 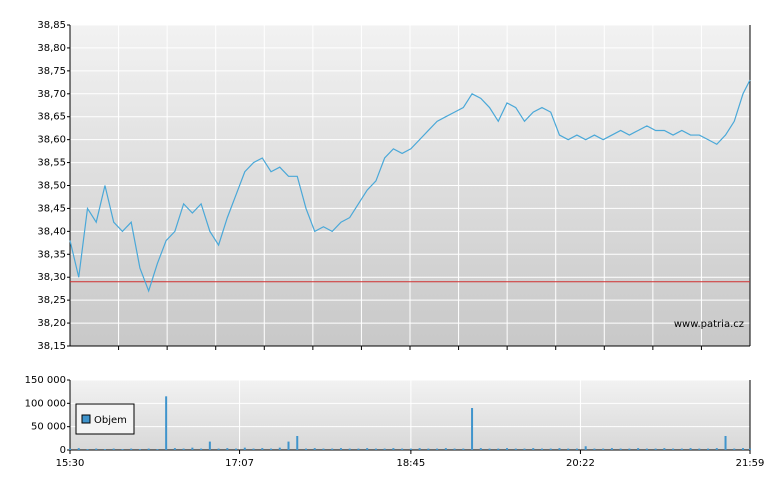 I want to click on y-tick-label: 38,25, so click(x=51, y=300).